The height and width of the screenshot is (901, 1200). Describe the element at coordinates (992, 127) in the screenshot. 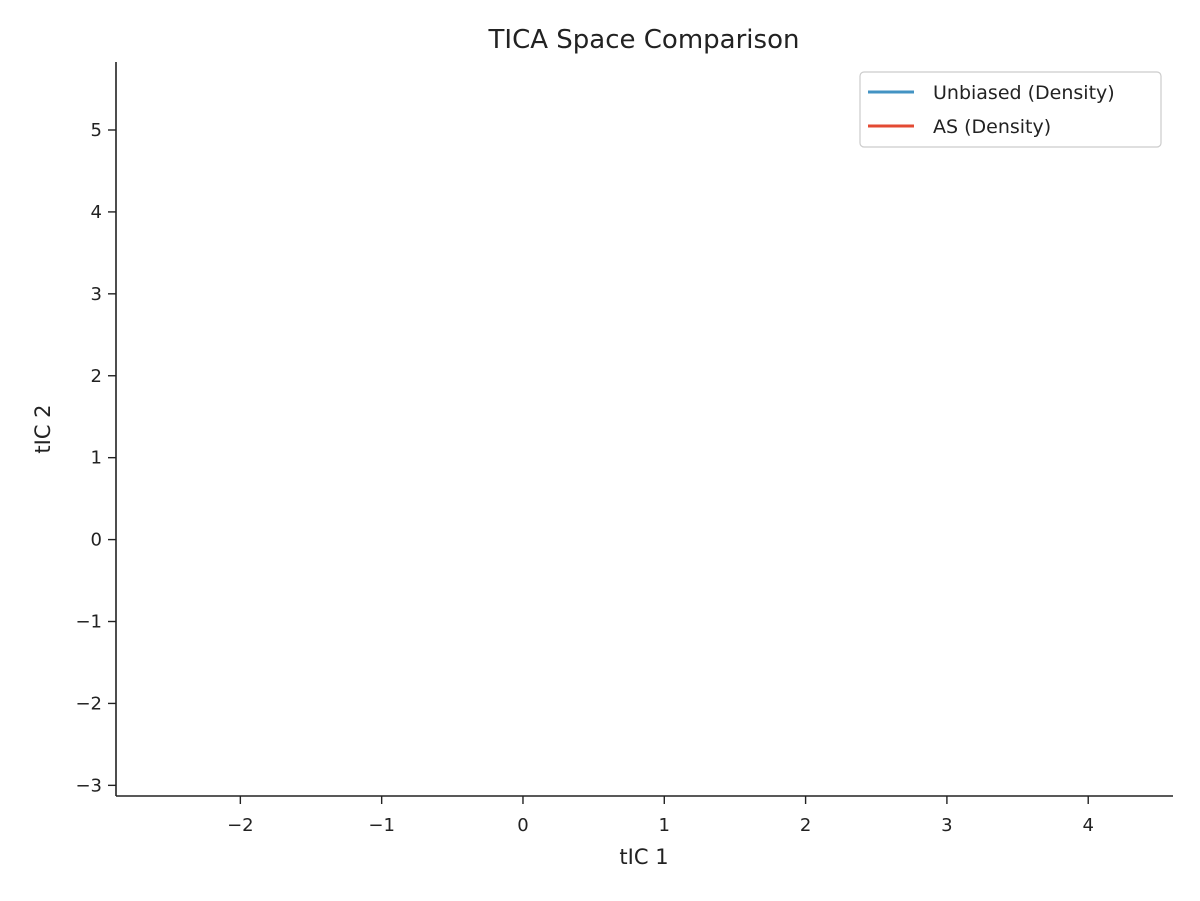

I see `legend-label-as: AS (Density)` at that location.